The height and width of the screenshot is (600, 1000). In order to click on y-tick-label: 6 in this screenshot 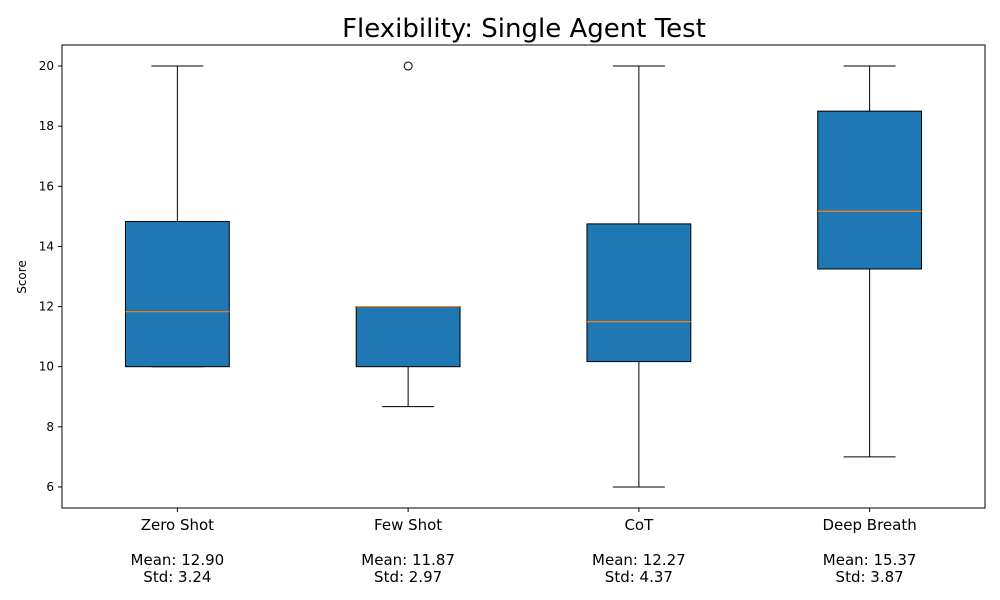, I will do `click(50, 487)`.